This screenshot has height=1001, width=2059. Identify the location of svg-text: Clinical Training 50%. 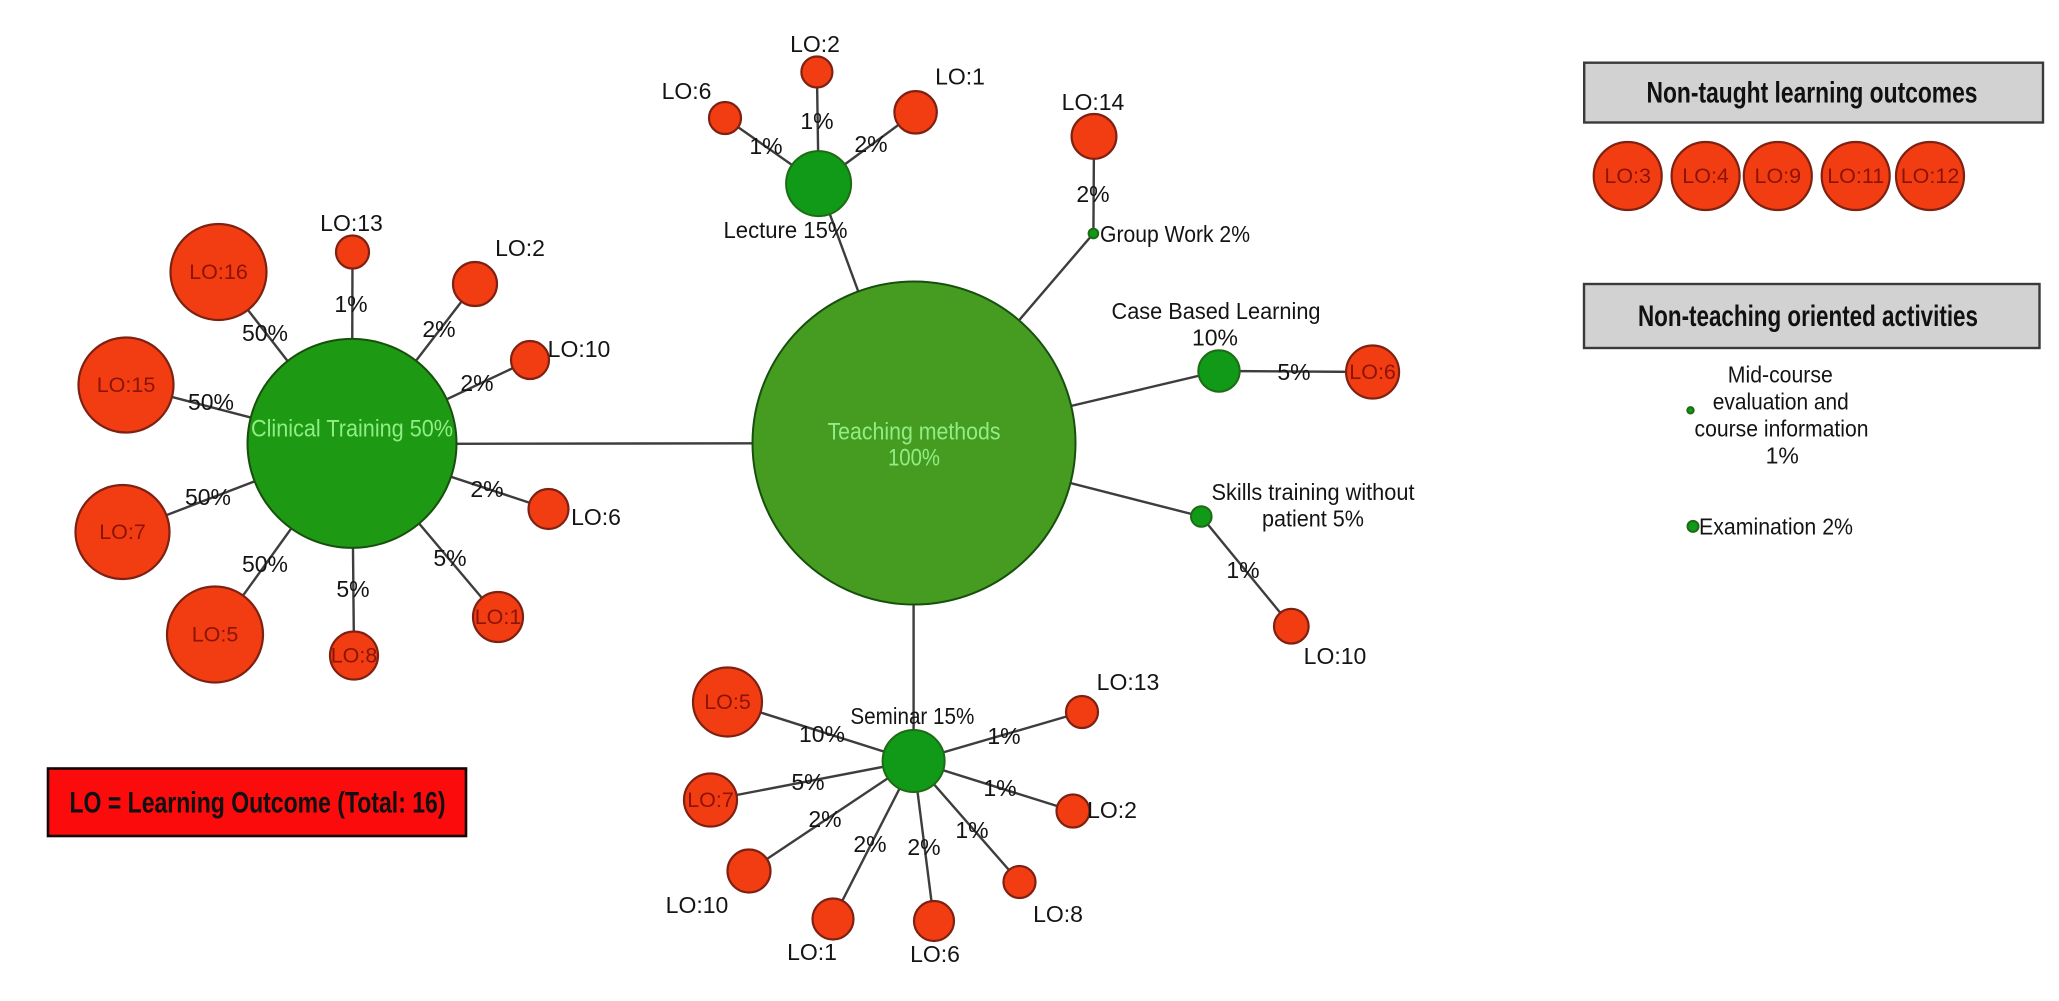
(352, 429).